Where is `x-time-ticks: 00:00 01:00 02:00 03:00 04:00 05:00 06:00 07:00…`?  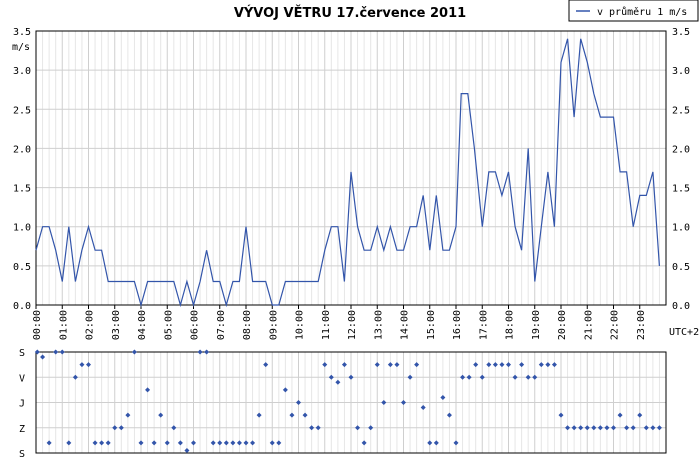 x-time-ticks: 00:00 01:00 02:00 03:00 04:00 05:00 06:00 07:00… is located at coordinates (339, 322).